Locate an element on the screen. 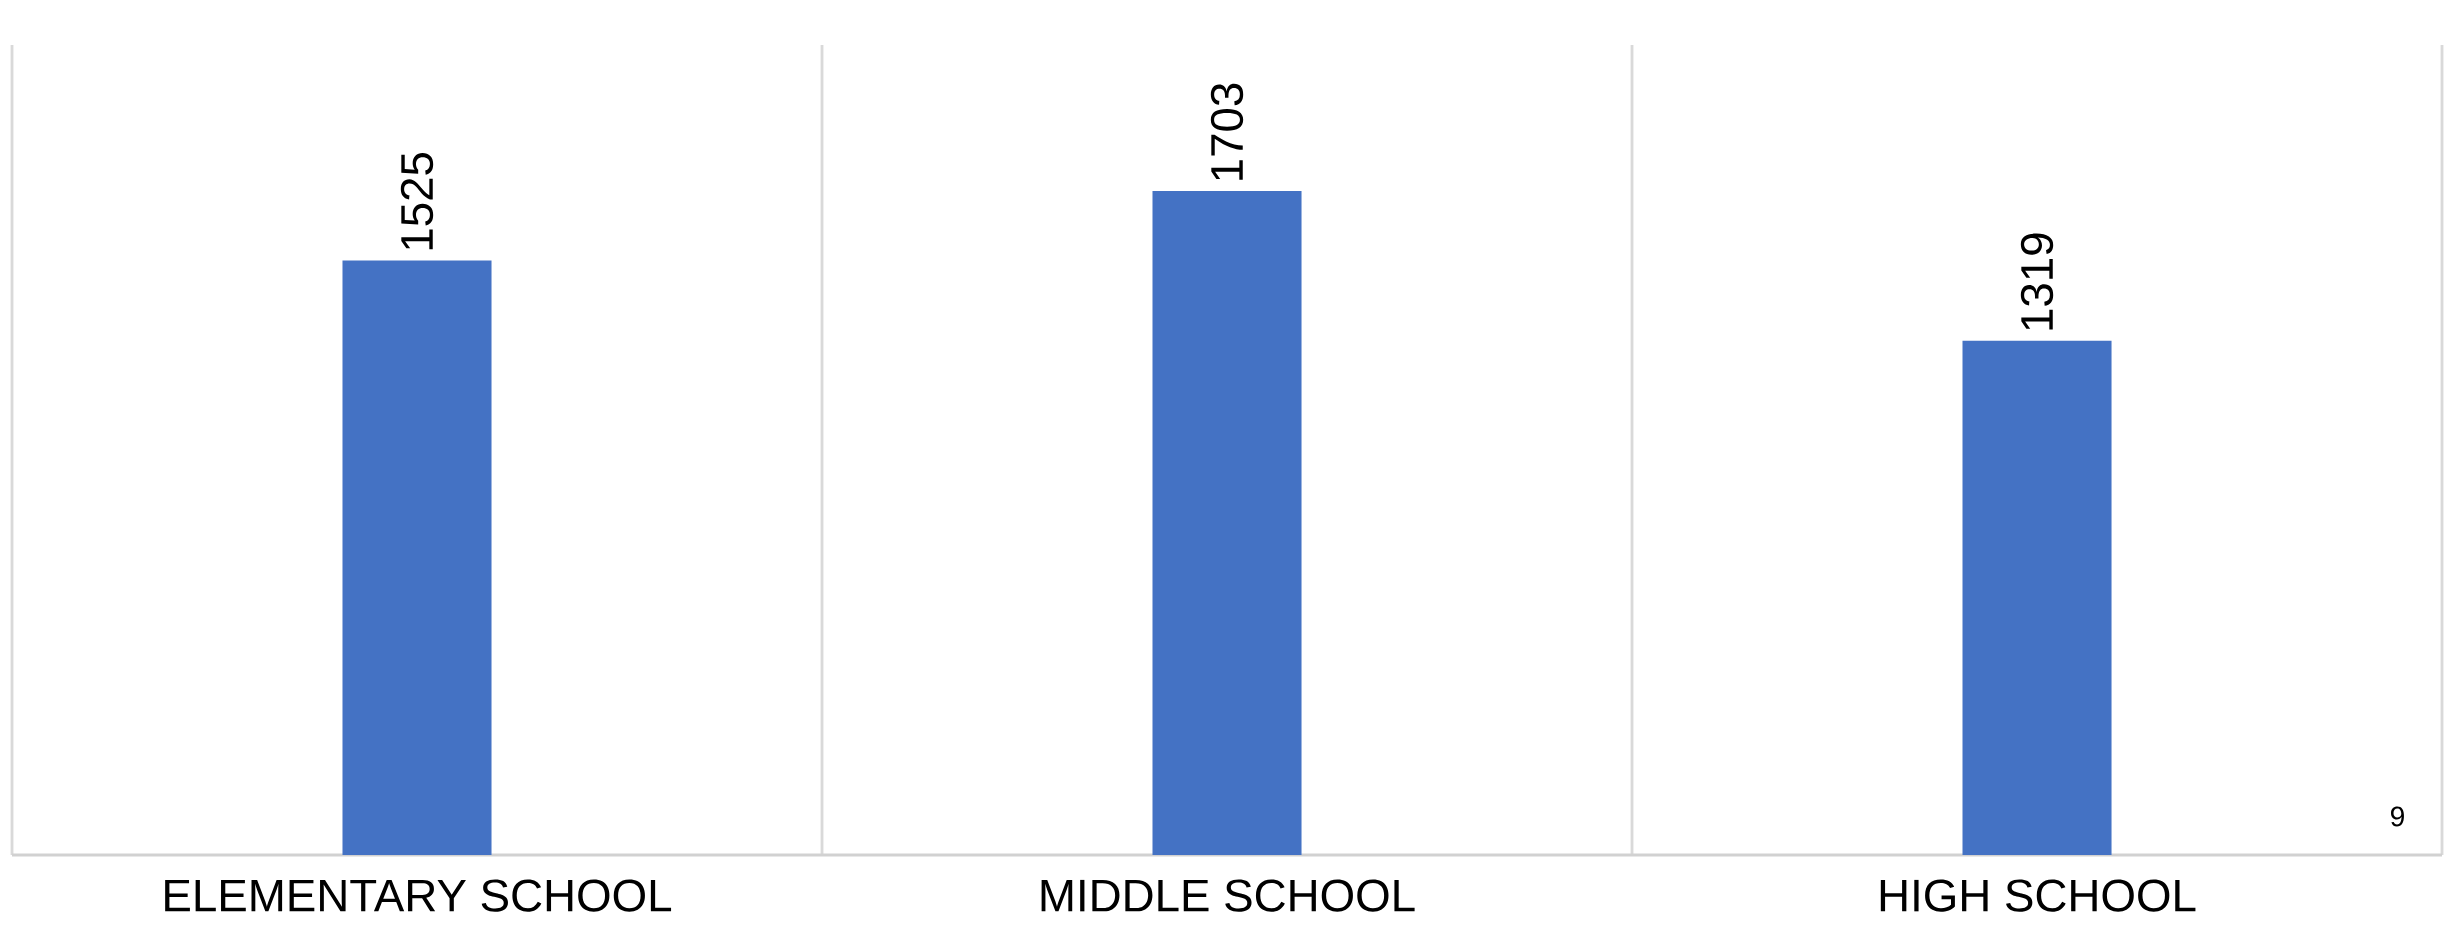 The width and height of the screenshot is (2456, 932). x-tick-label: ELEMENTARY SCHOOL is located at coordinates (418, 895).